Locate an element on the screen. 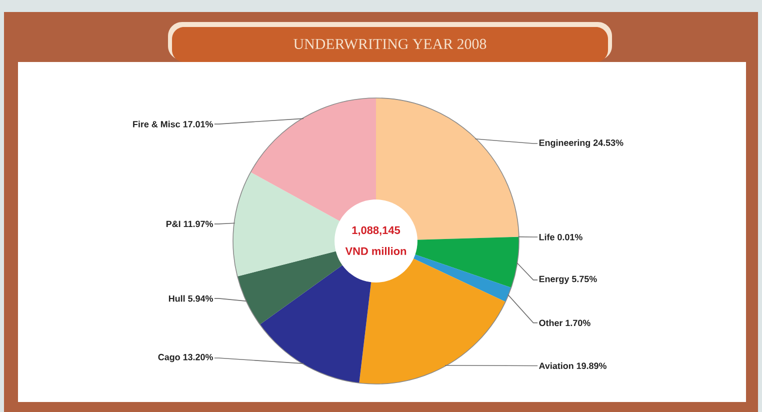  data-label: 5.94% is located at coordinates (200, 298).